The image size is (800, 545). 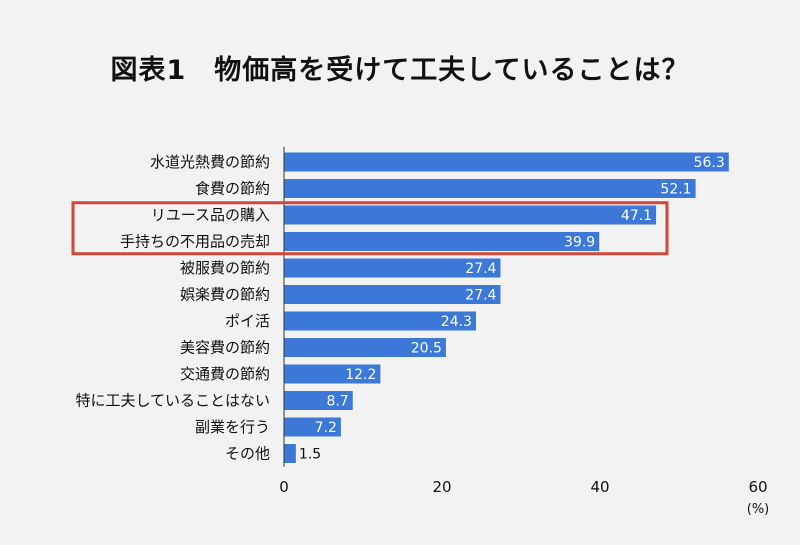 What do you see at coordinates (636, 216) in the screenshot?
I see `value-label: 47.1` at bounding box center [636, 216].